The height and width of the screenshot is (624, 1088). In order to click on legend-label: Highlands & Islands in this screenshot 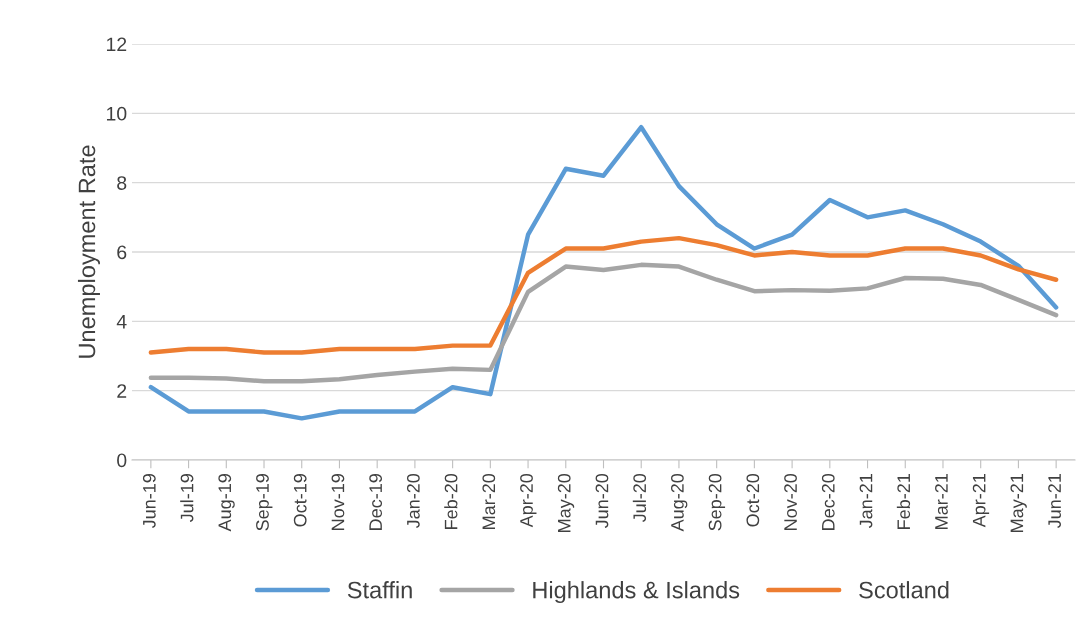, I will do `click(636, 592)`.